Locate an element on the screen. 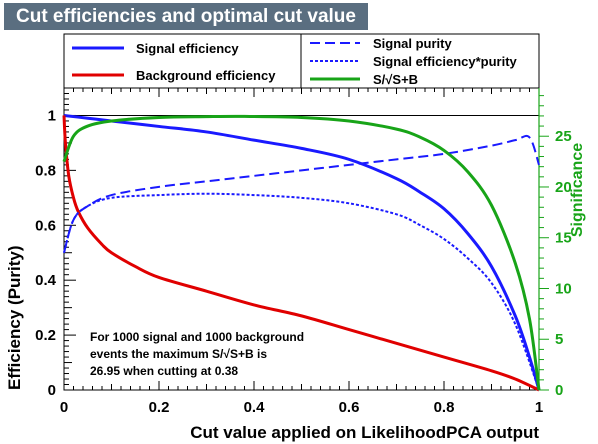  x-tick-label: 0.2 is located at coordinates (159, 407).